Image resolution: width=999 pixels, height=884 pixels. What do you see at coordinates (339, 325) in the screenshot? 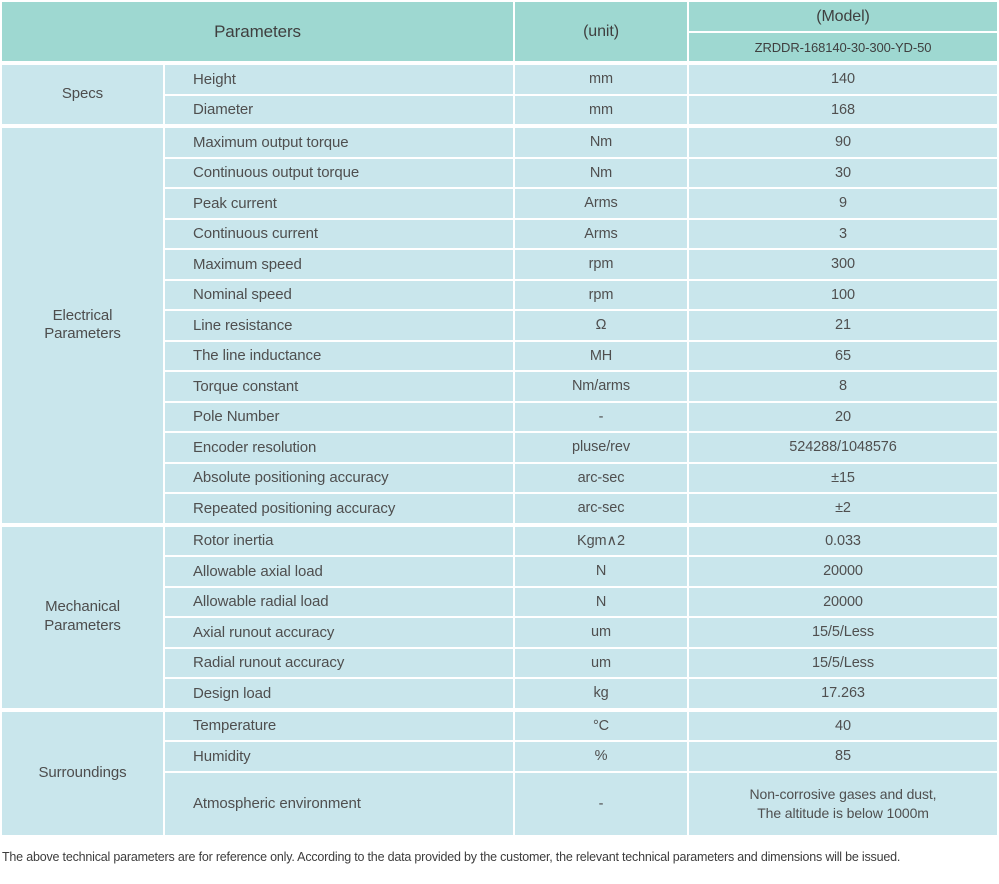
I see `param-cell: Line resistance` at bounding box center [339, 325].